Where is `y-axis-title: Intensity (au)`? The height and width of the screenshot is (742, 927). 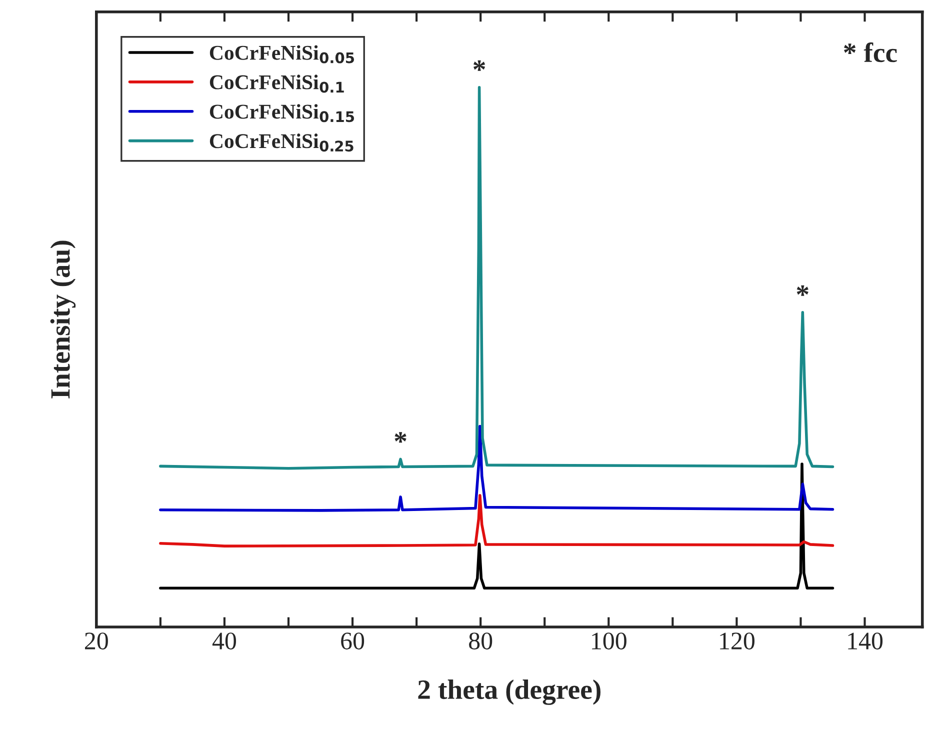 y-axis-title: Intensity (au) is located at coordinates (63, 319).